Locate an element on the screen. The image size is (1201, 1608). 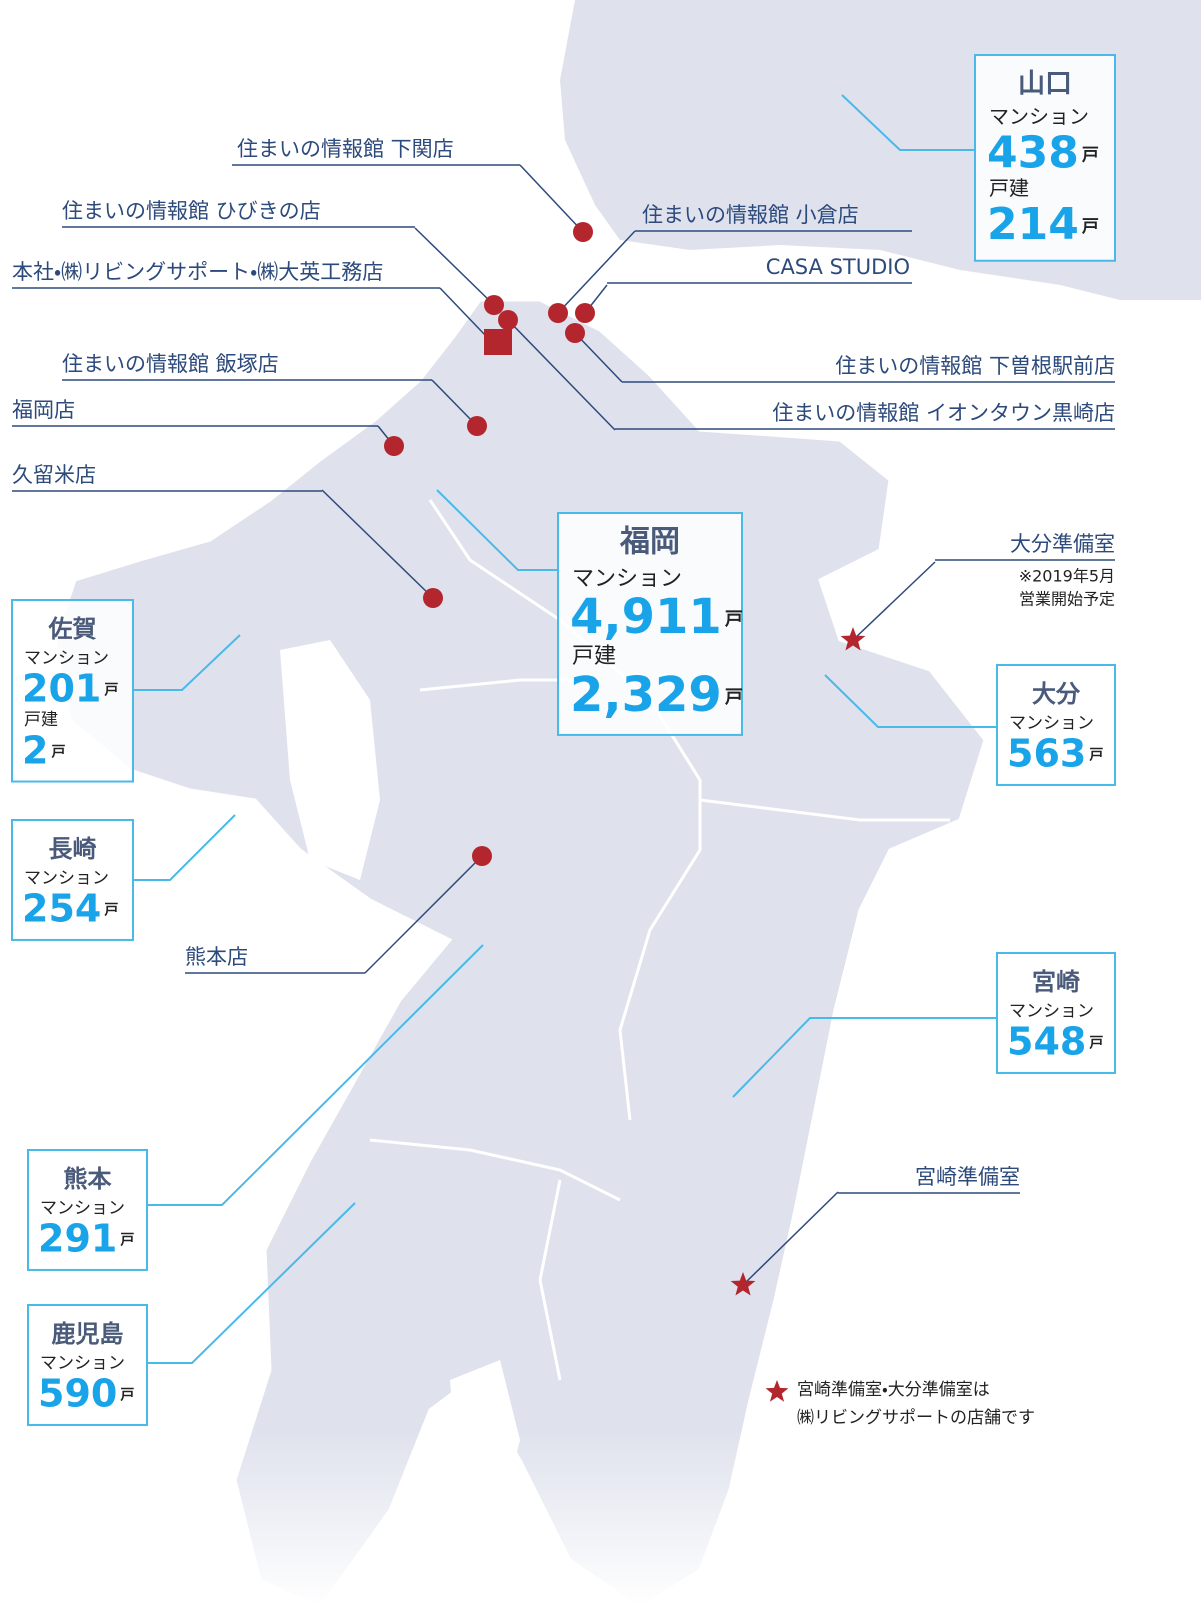
row-value: 291 is located at coordinates (77, 1238).